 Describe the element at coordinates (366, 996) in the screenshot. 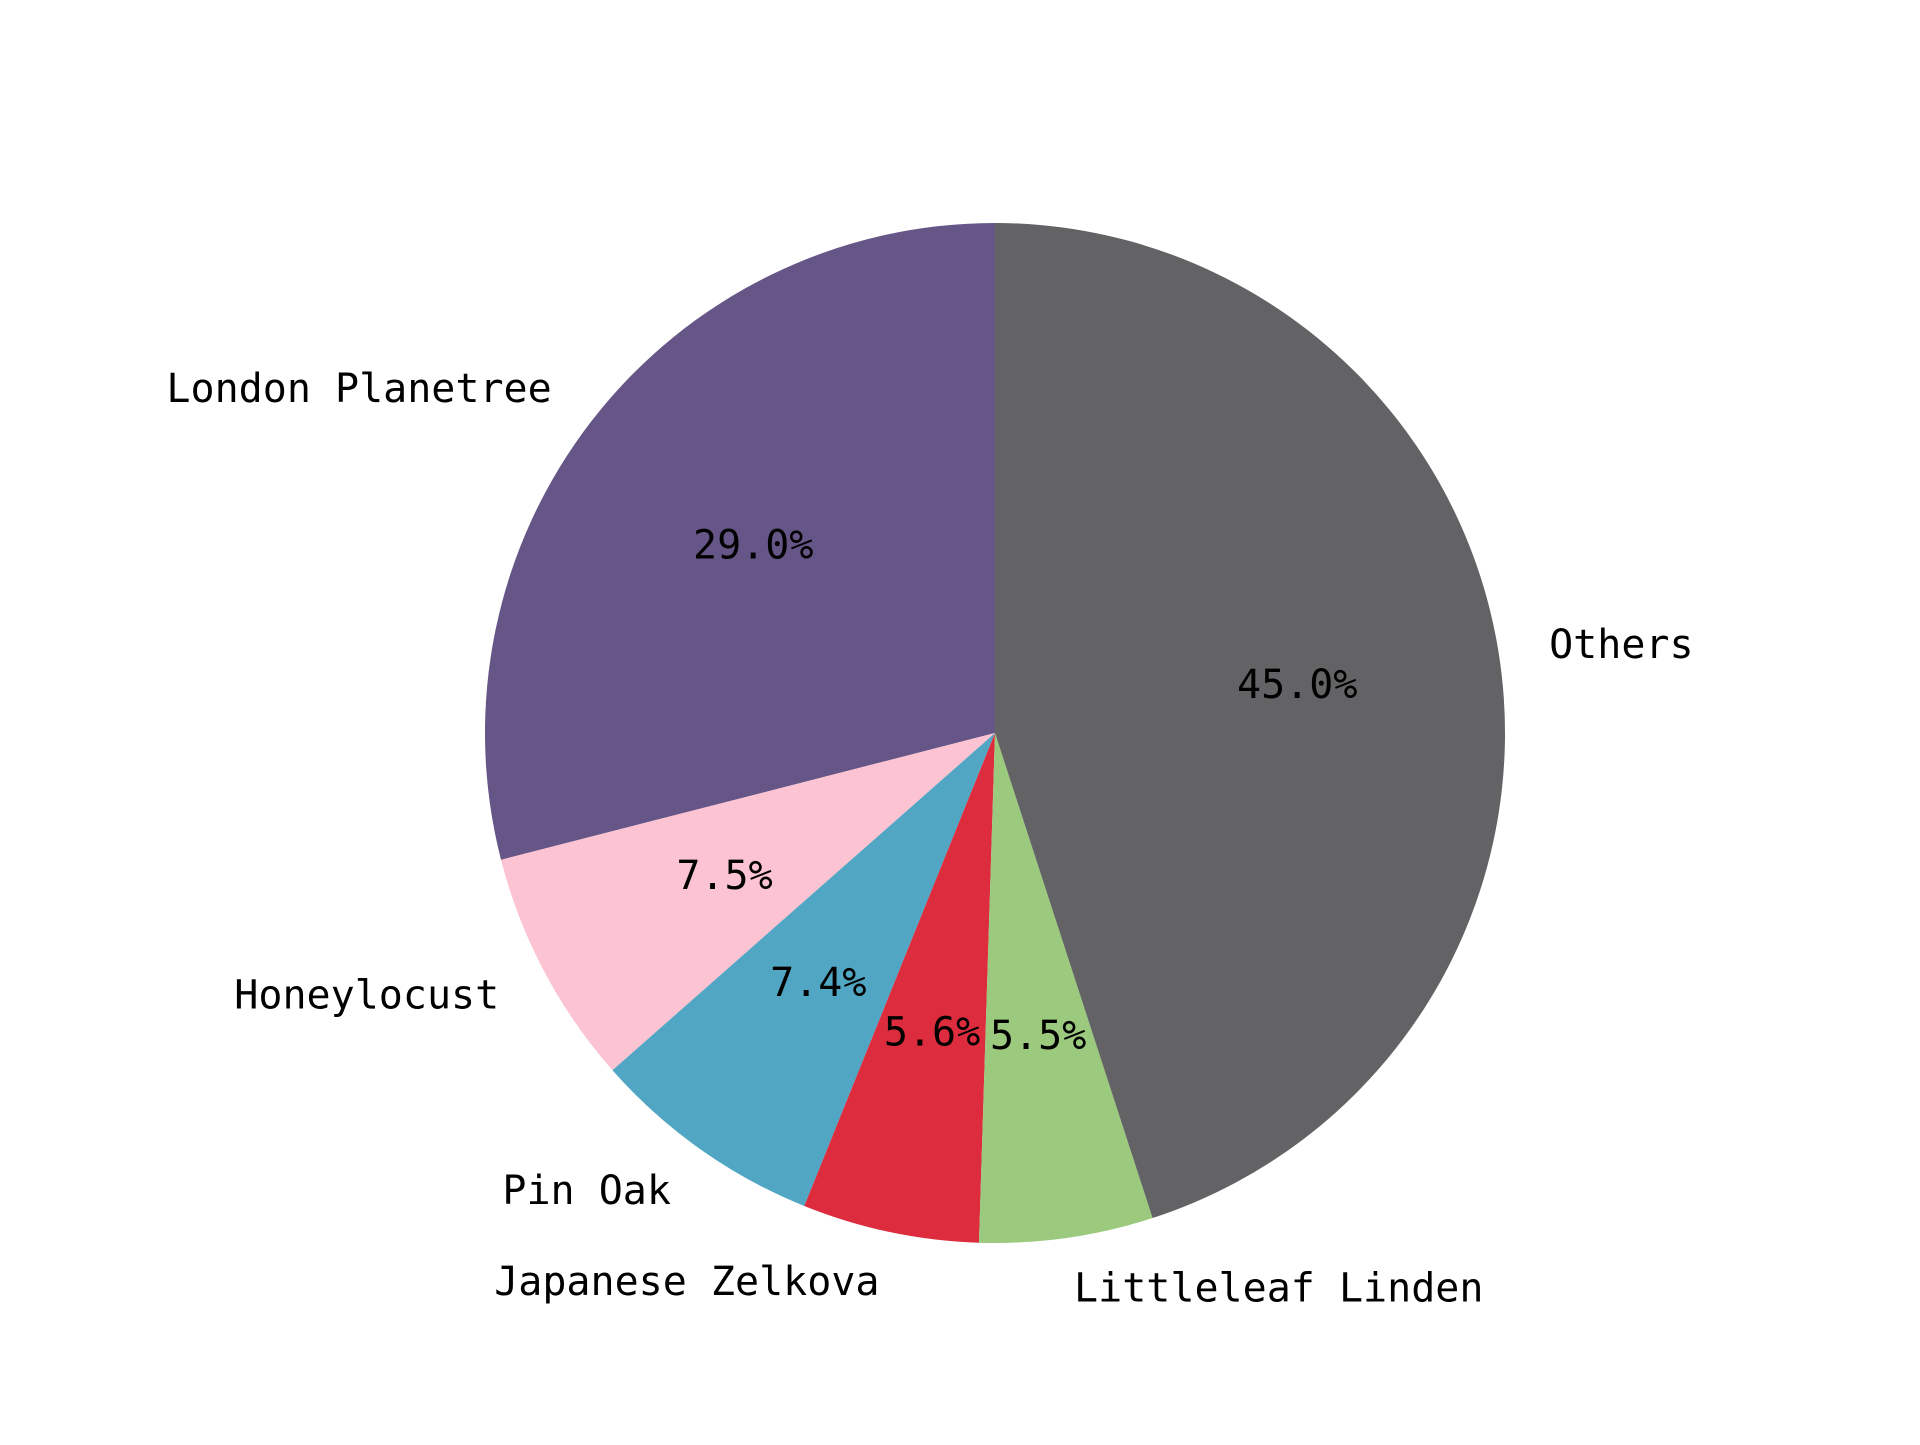

I see `slice-label-honeylocust: Honeylocust` at that location.